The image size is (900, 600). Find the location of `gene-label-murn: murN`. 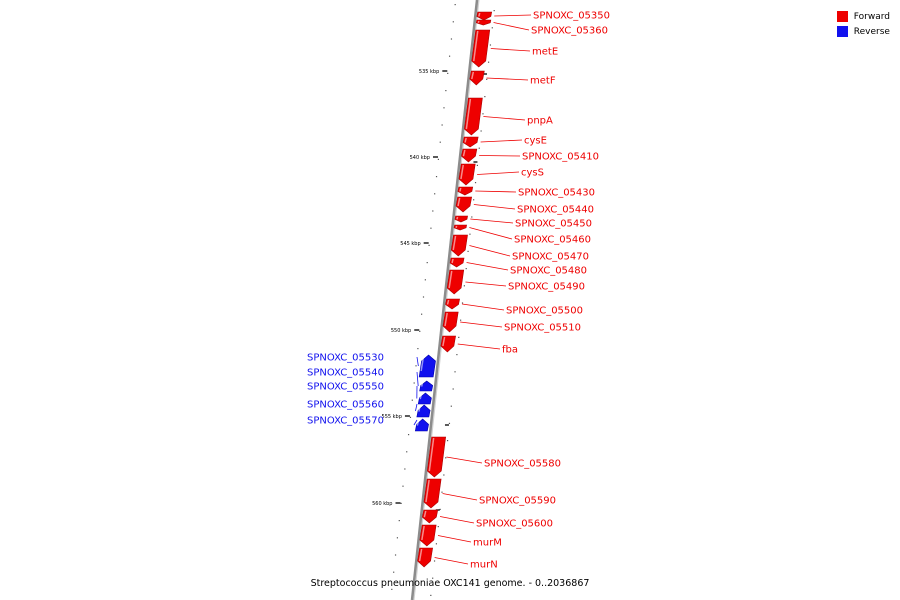

gene-label-murn: murN is located at coordinates (484, 565).